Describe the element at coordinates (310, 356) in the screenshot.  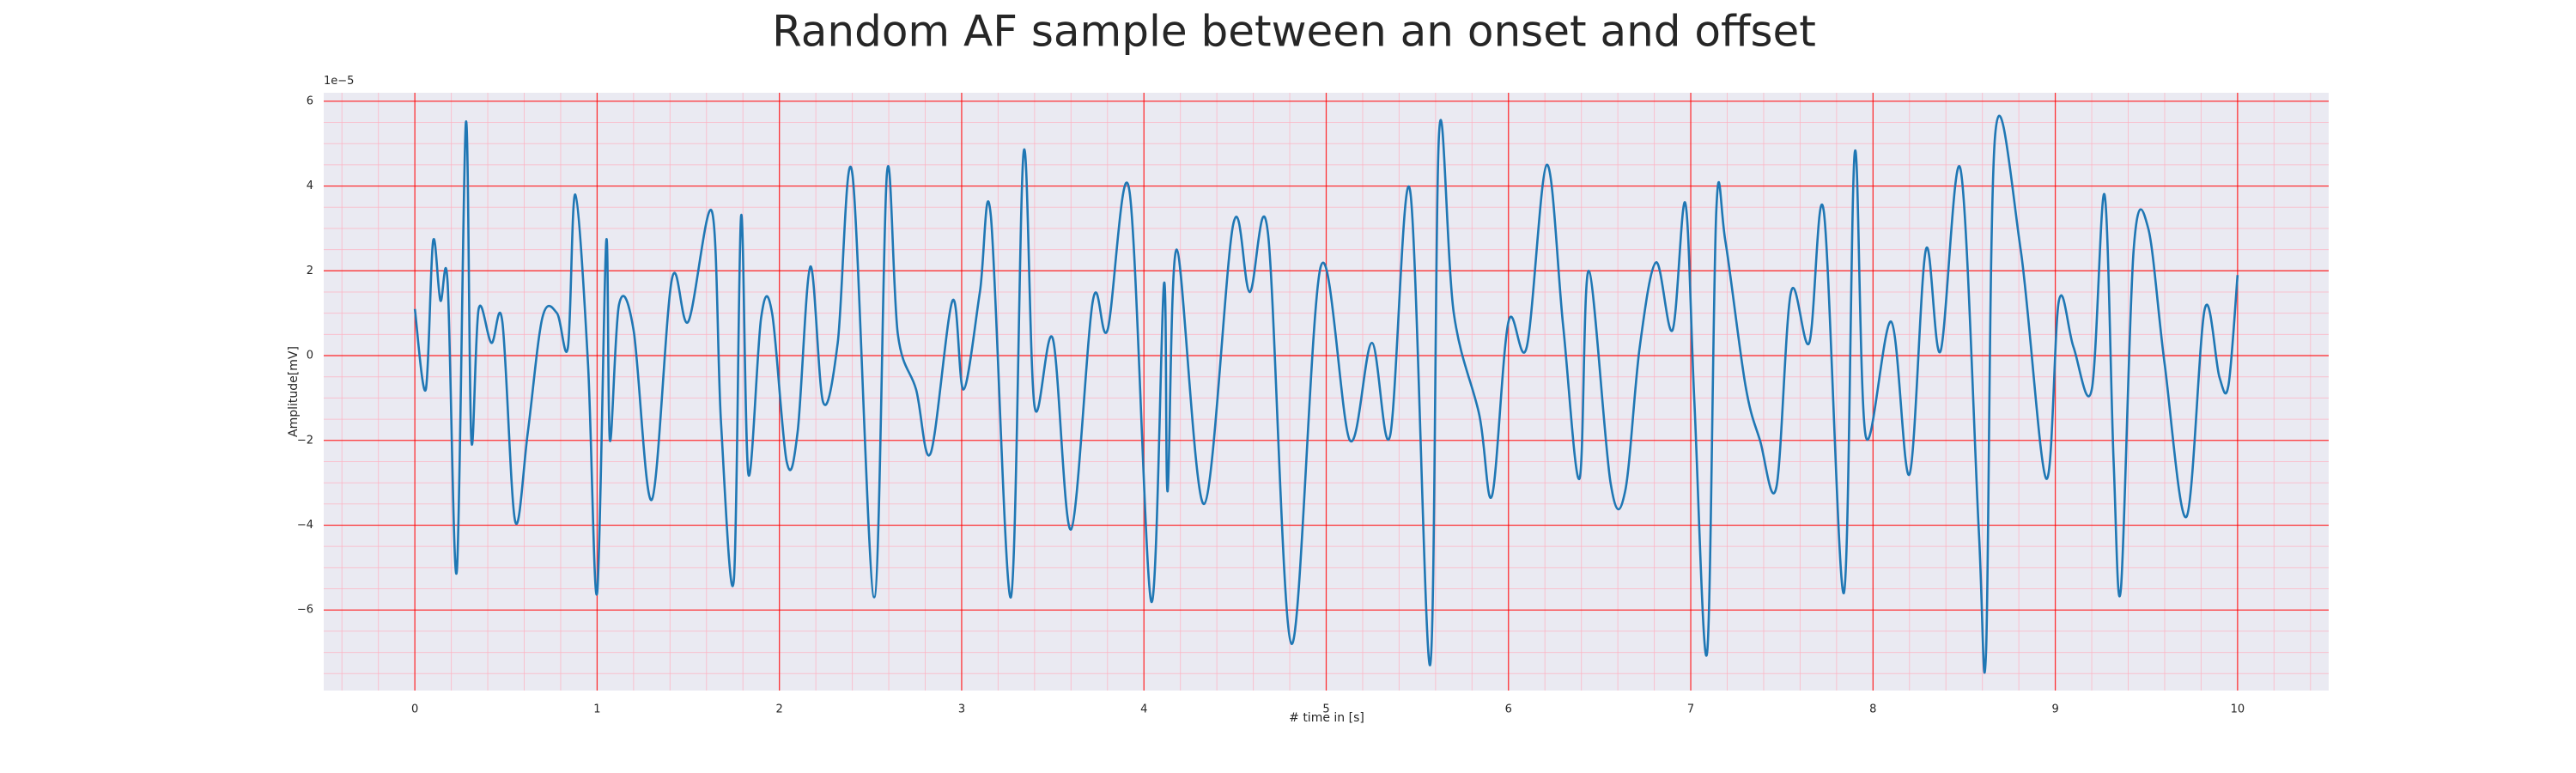
I see `y-tick-label: 0` at that location.